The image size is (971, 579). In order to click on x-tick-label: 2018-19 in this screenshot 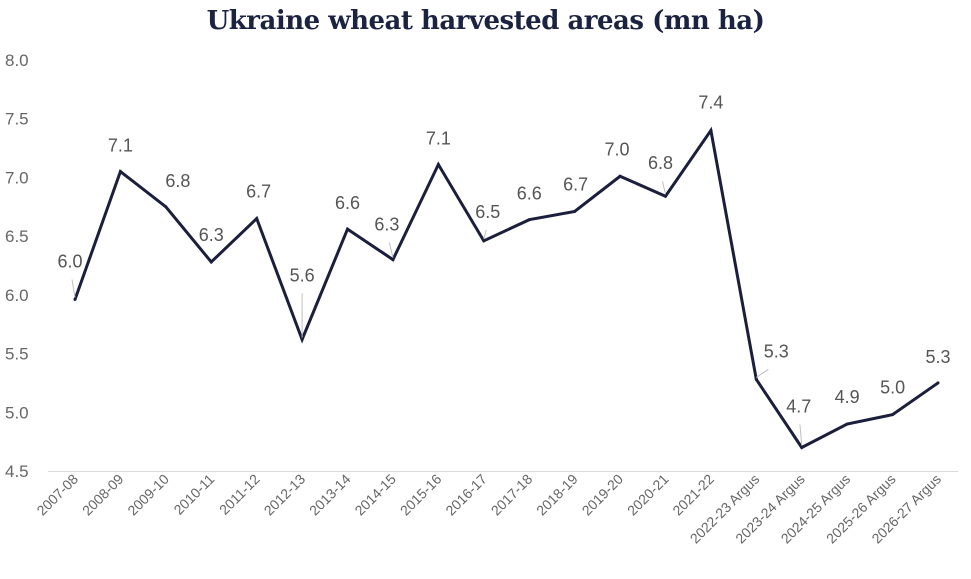, I will do `click(557, 495)`.